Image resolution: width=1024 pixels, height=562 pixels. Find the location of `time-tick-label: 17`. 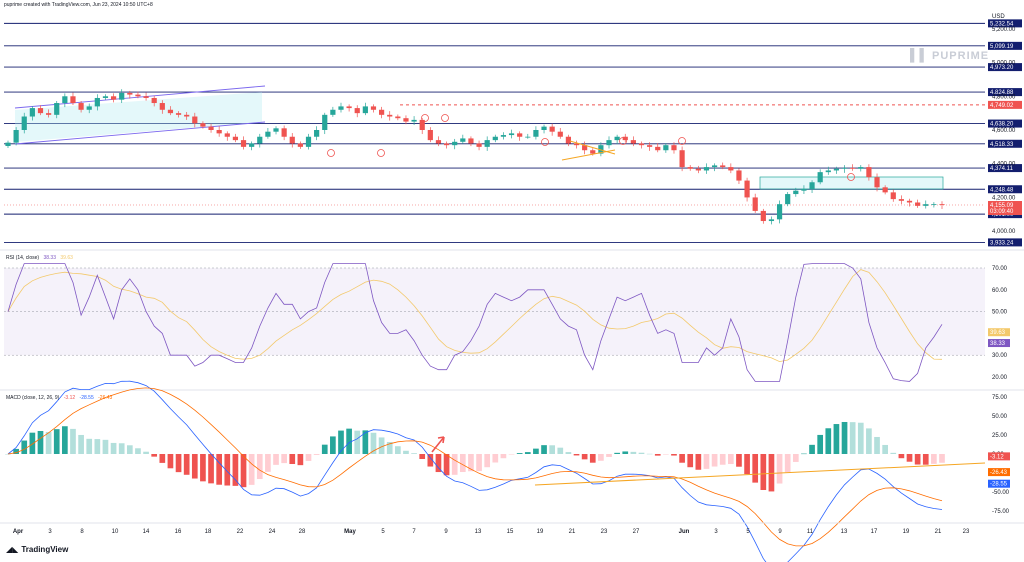

time-tick-label: 17 is located at coordinates (874, 532).